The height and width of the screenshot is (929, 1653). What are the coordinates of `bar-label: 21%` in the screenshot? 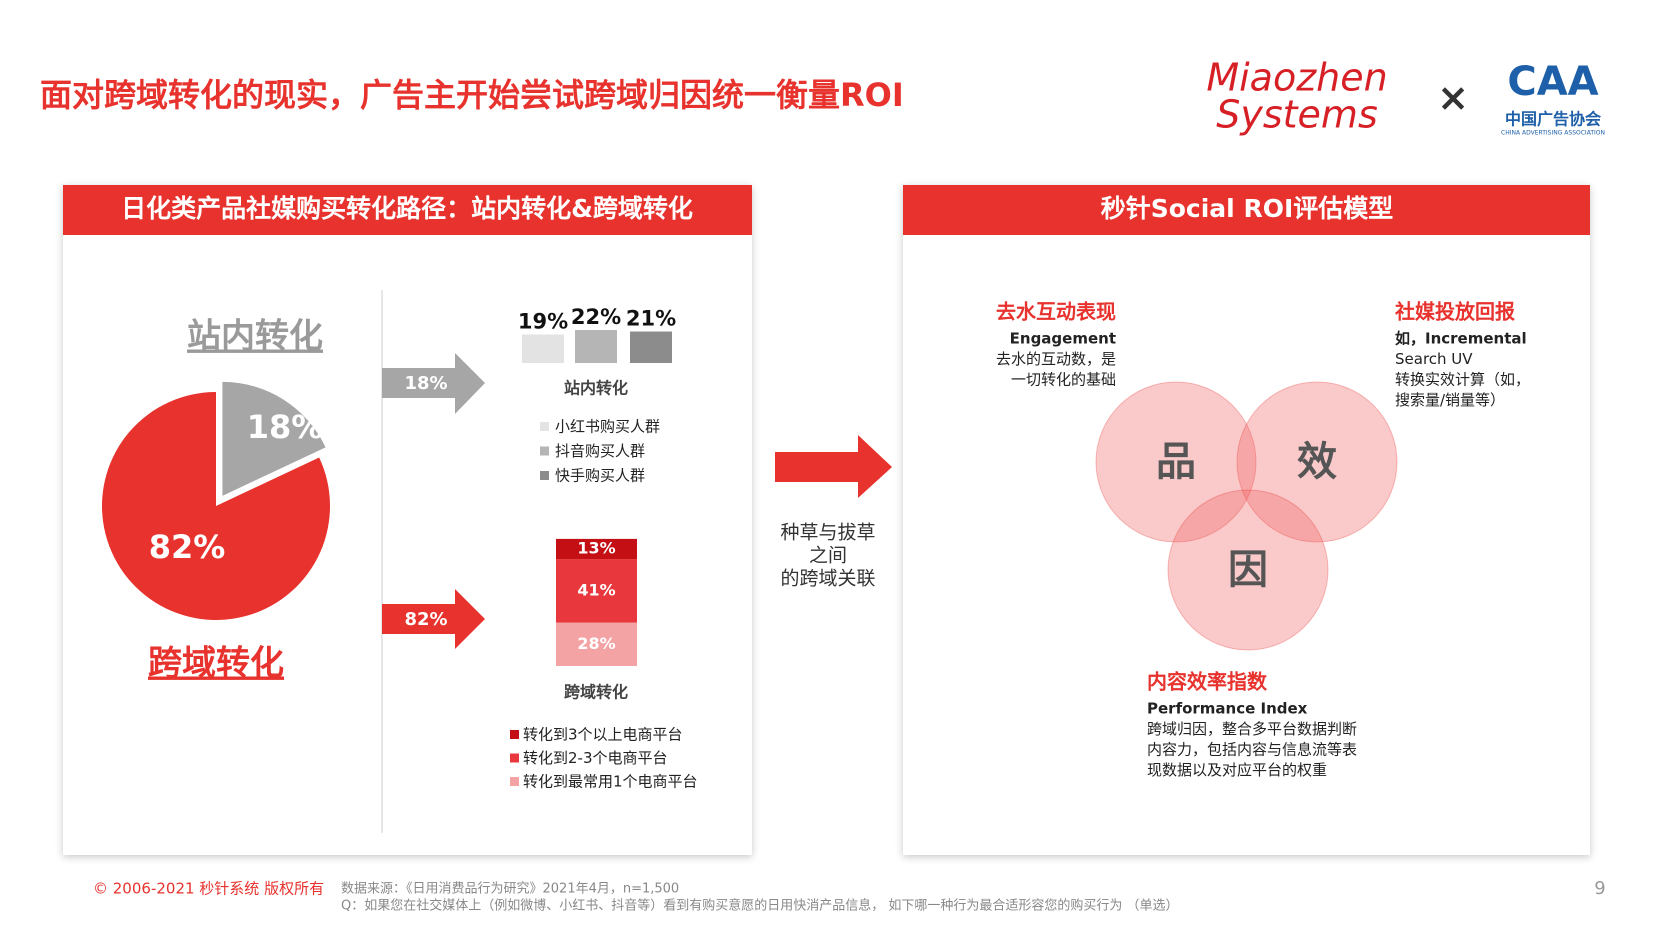 It's located at (651, 319).